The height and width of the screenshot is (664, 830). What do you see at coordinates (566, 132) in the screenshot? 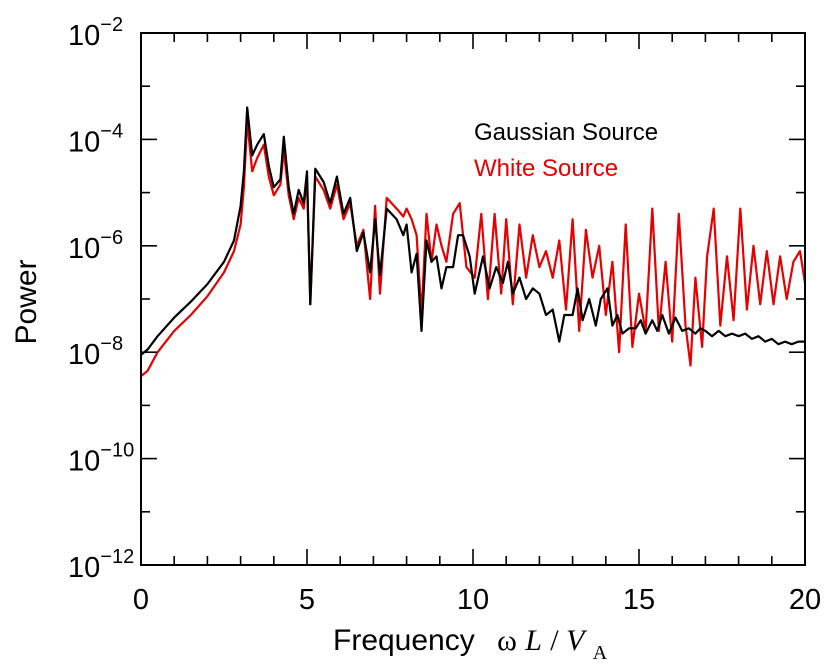
I see `legend-gaussian-source: Gaussian Source` at bounding box center [566, 132].